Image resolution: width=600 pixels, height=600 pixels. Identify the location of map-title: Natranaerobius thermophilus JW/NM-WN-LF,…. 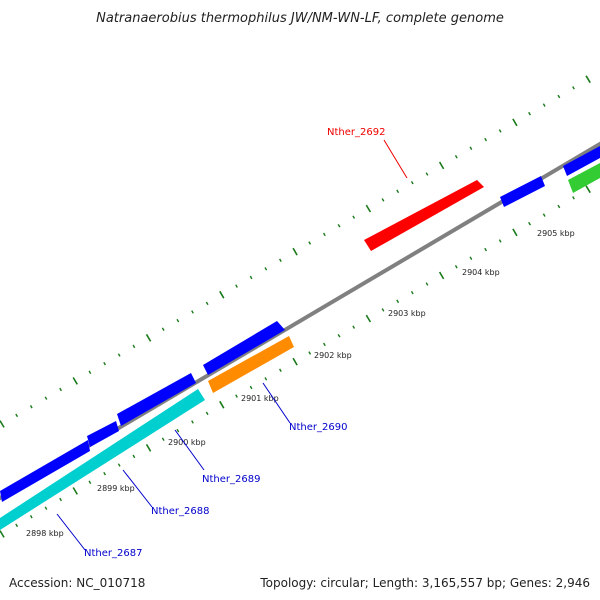
(300, 18).